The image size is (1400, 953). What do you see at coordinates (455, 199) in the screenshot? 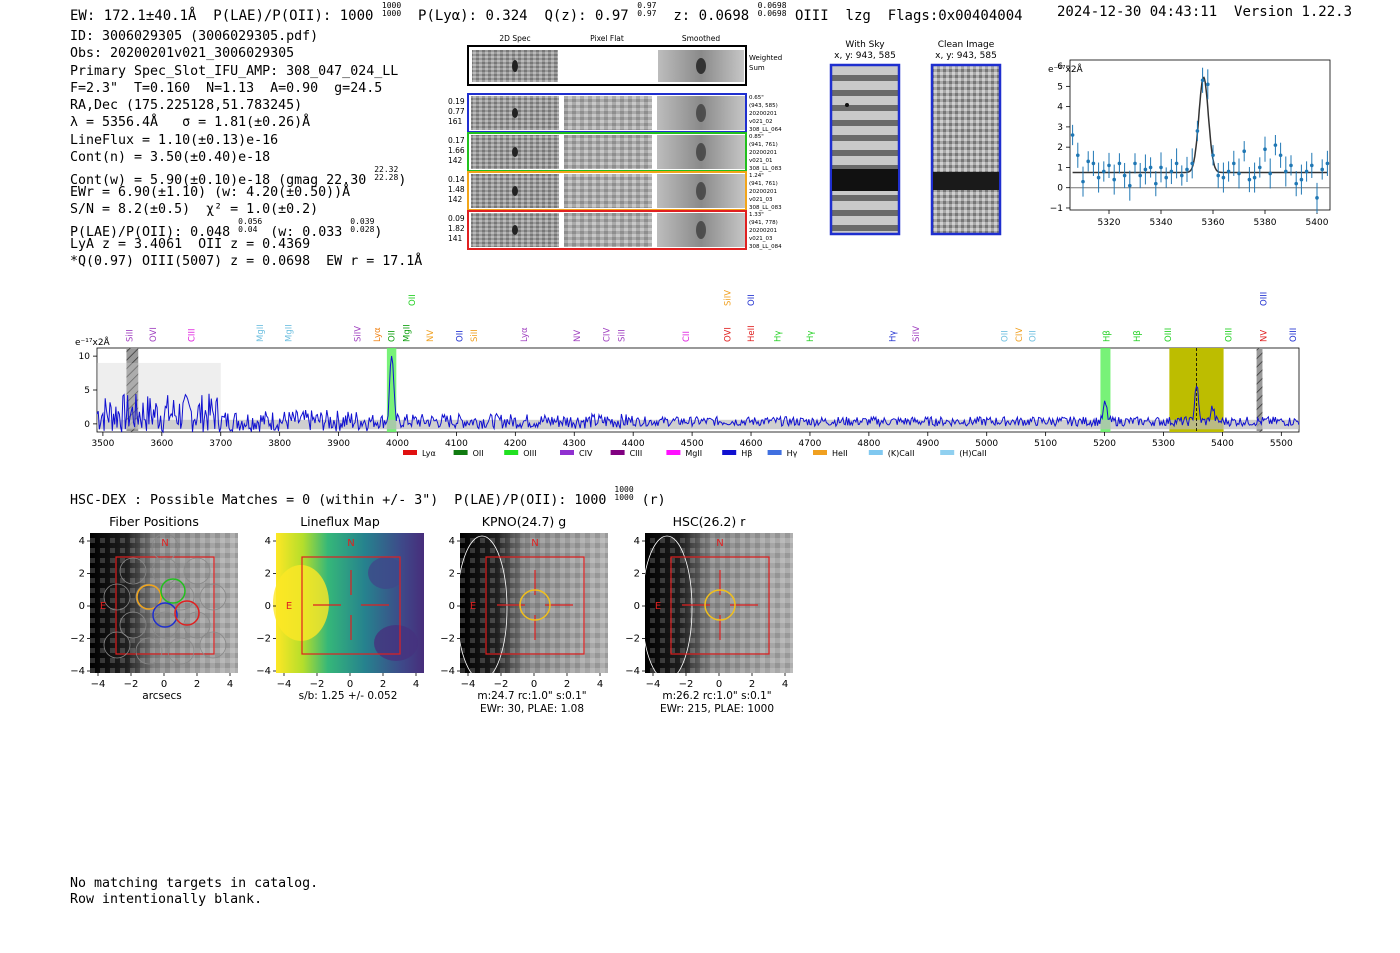
I see `cutout-row-stat: 142` at bounding box center [455, 199].